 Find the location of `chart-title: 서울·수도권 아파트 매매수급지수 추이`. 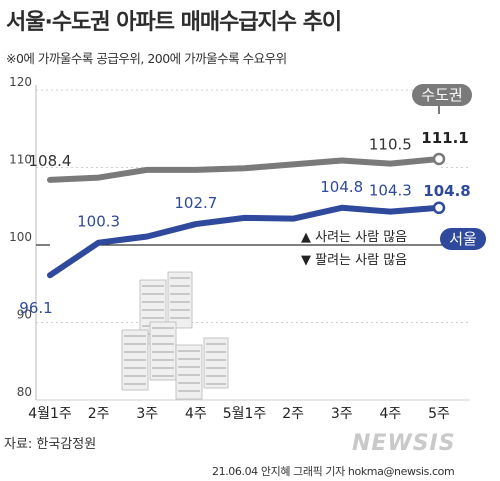

chart-title: 서울·수도권 아파트 매매수급지수 추이 is located at coordinates (174, 22).